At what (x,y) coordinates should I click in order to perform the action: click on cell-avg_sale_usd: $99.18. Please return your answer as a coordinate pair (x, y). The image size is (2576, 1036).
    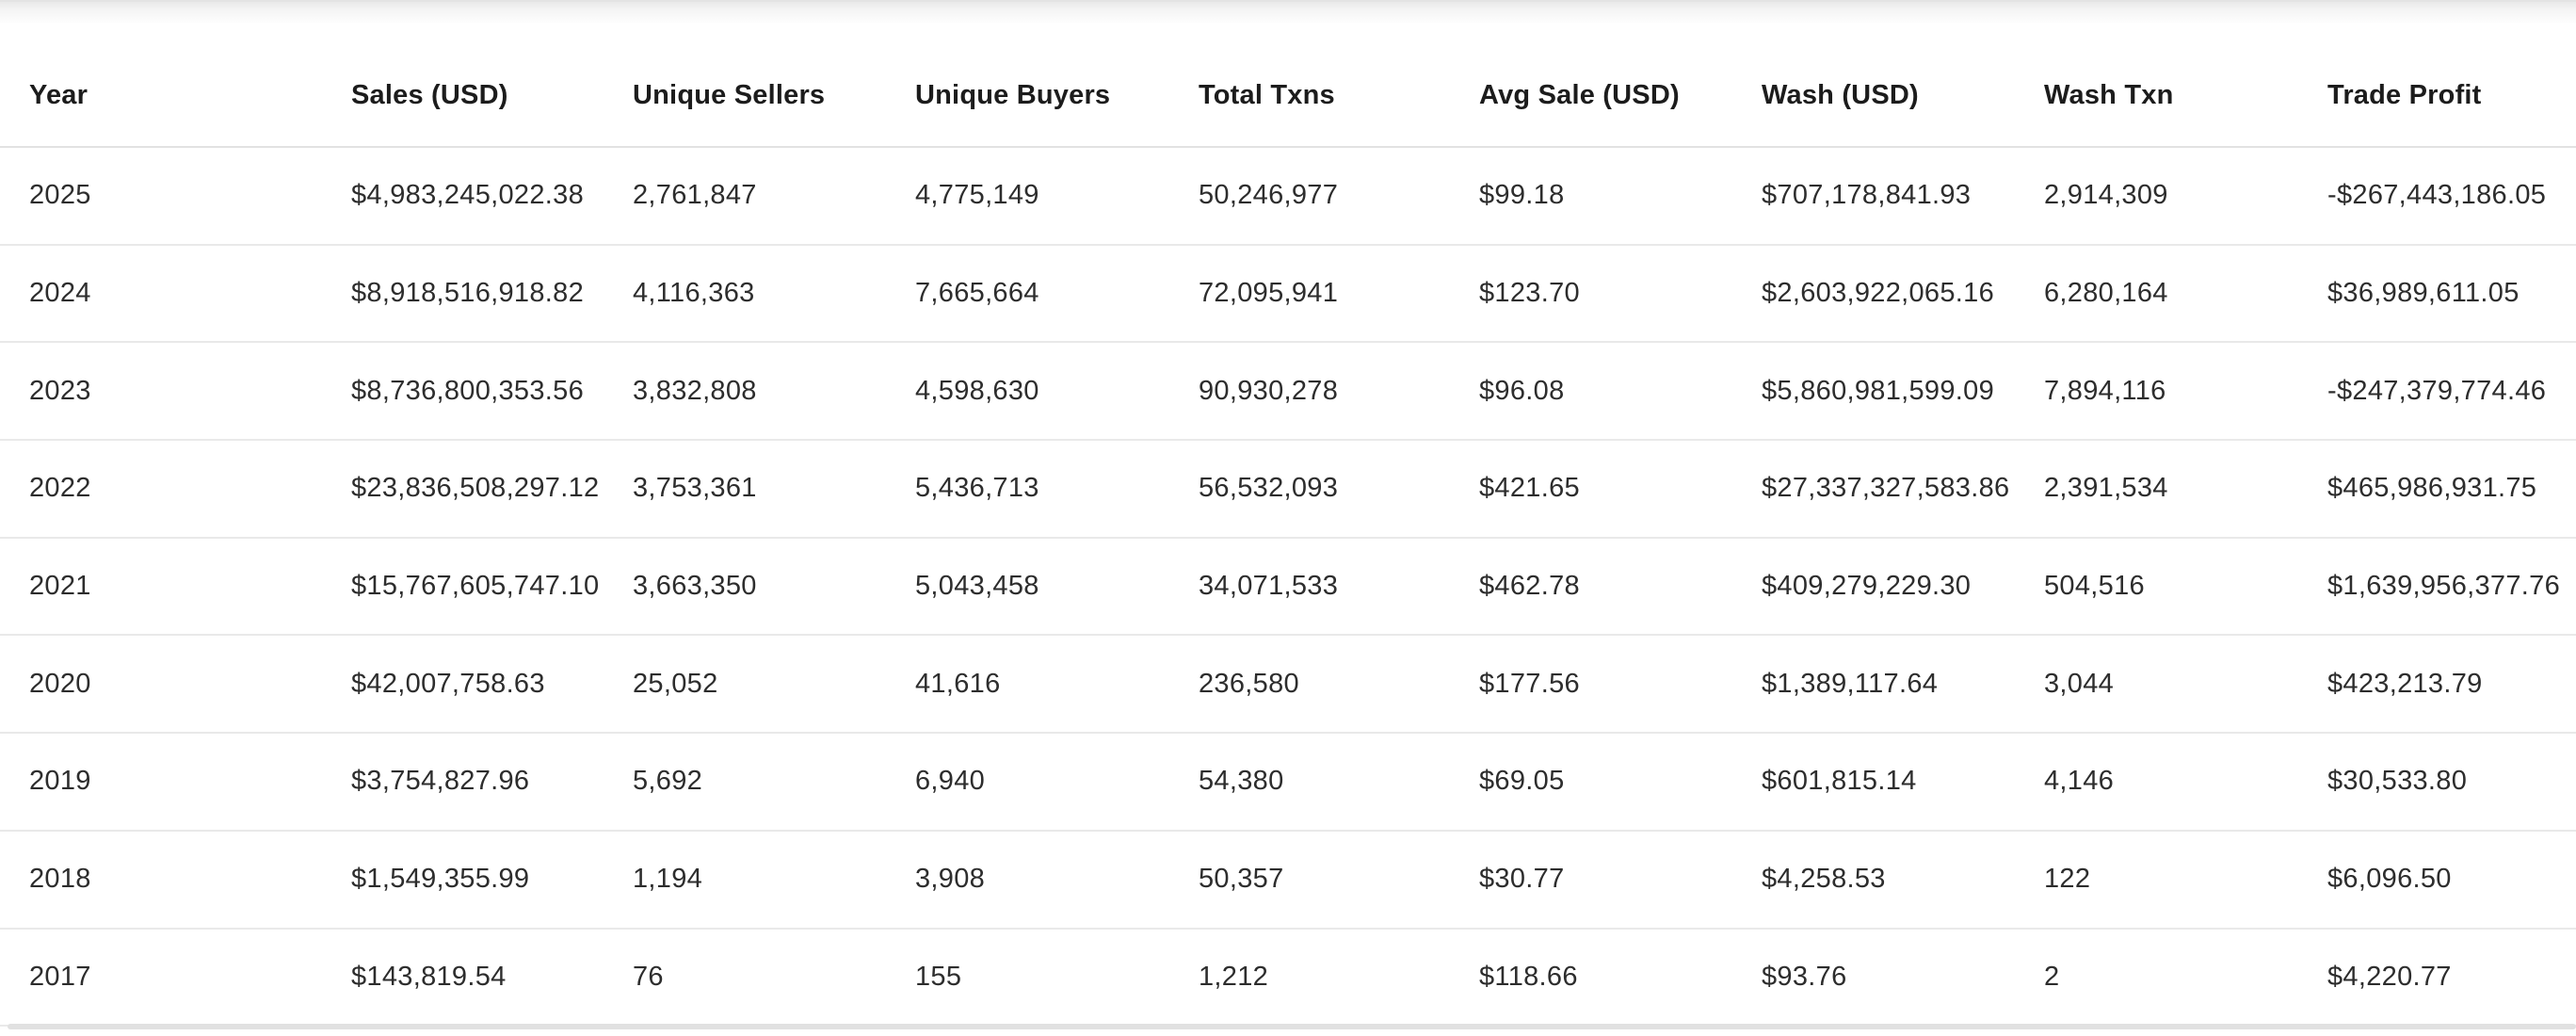
    Looking at the image, I should click on (1522, 195).